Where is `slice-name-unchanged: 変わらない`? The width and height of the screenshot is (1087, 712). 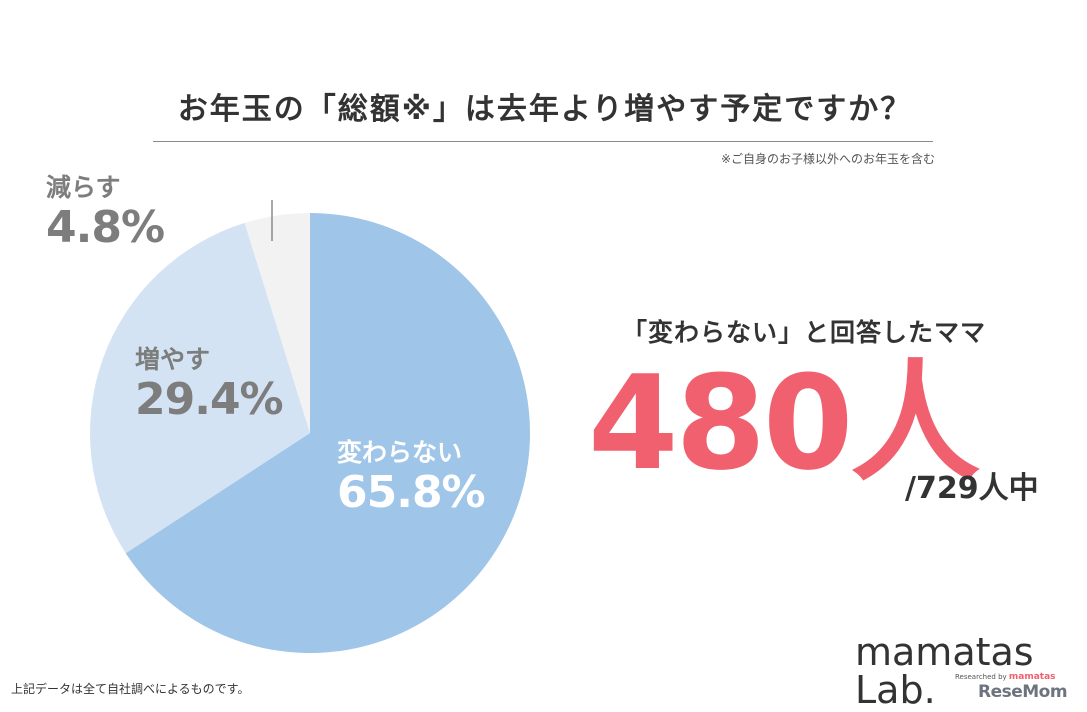
slice-name-unchanged: 変わらない is located at coordinates (400, 452).